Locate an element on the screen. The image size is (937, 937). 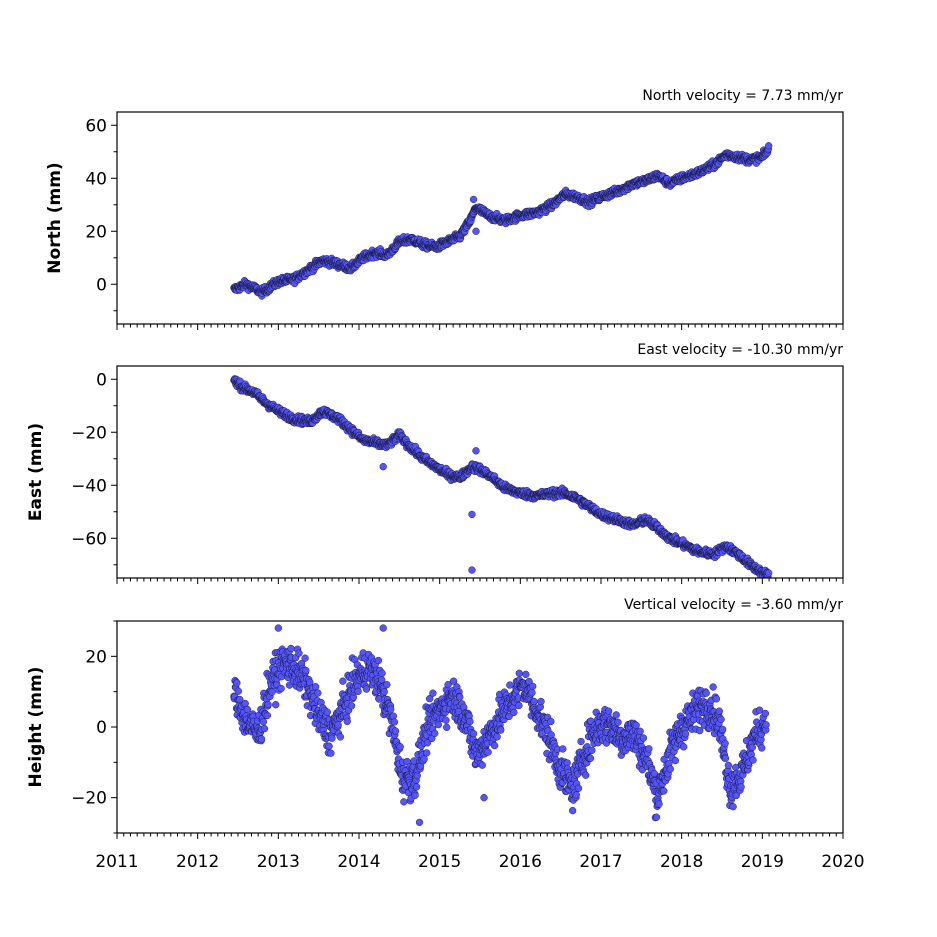
panel-title: North velocity = 7.73 mm/yr is located at coordinates (742, 96).